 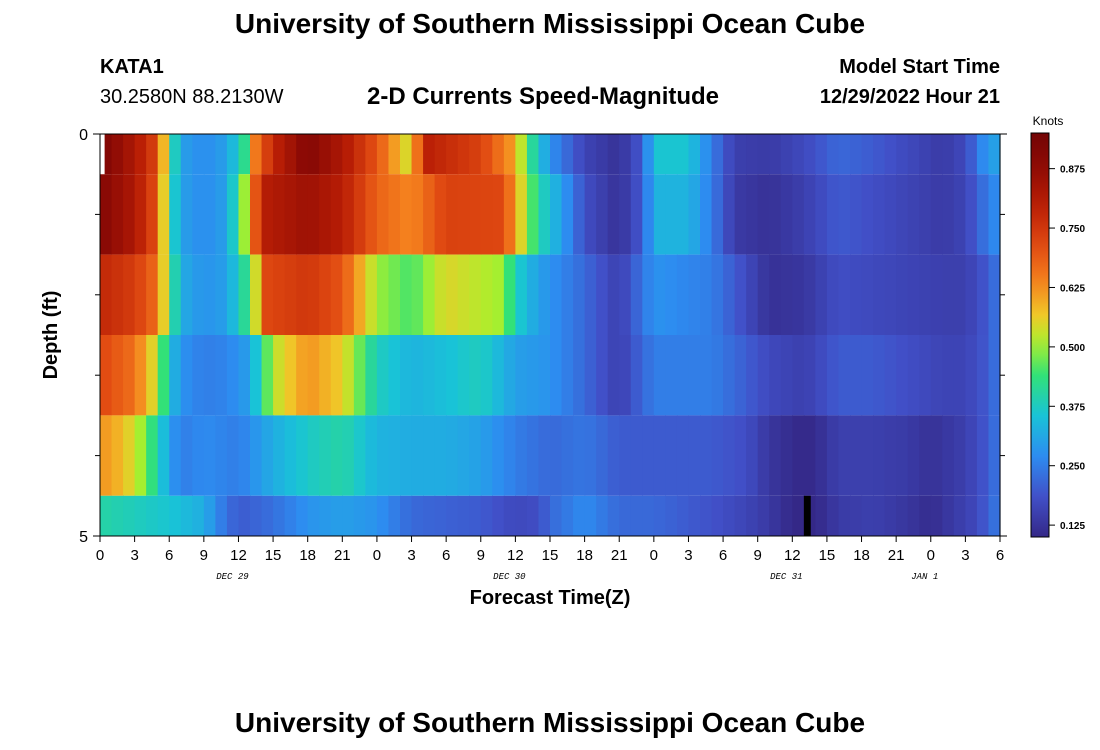 What do you see at coordinates (169, 555) in the screenshot?
I see `x-tick-label: 6` at bounding box center [169, 555].